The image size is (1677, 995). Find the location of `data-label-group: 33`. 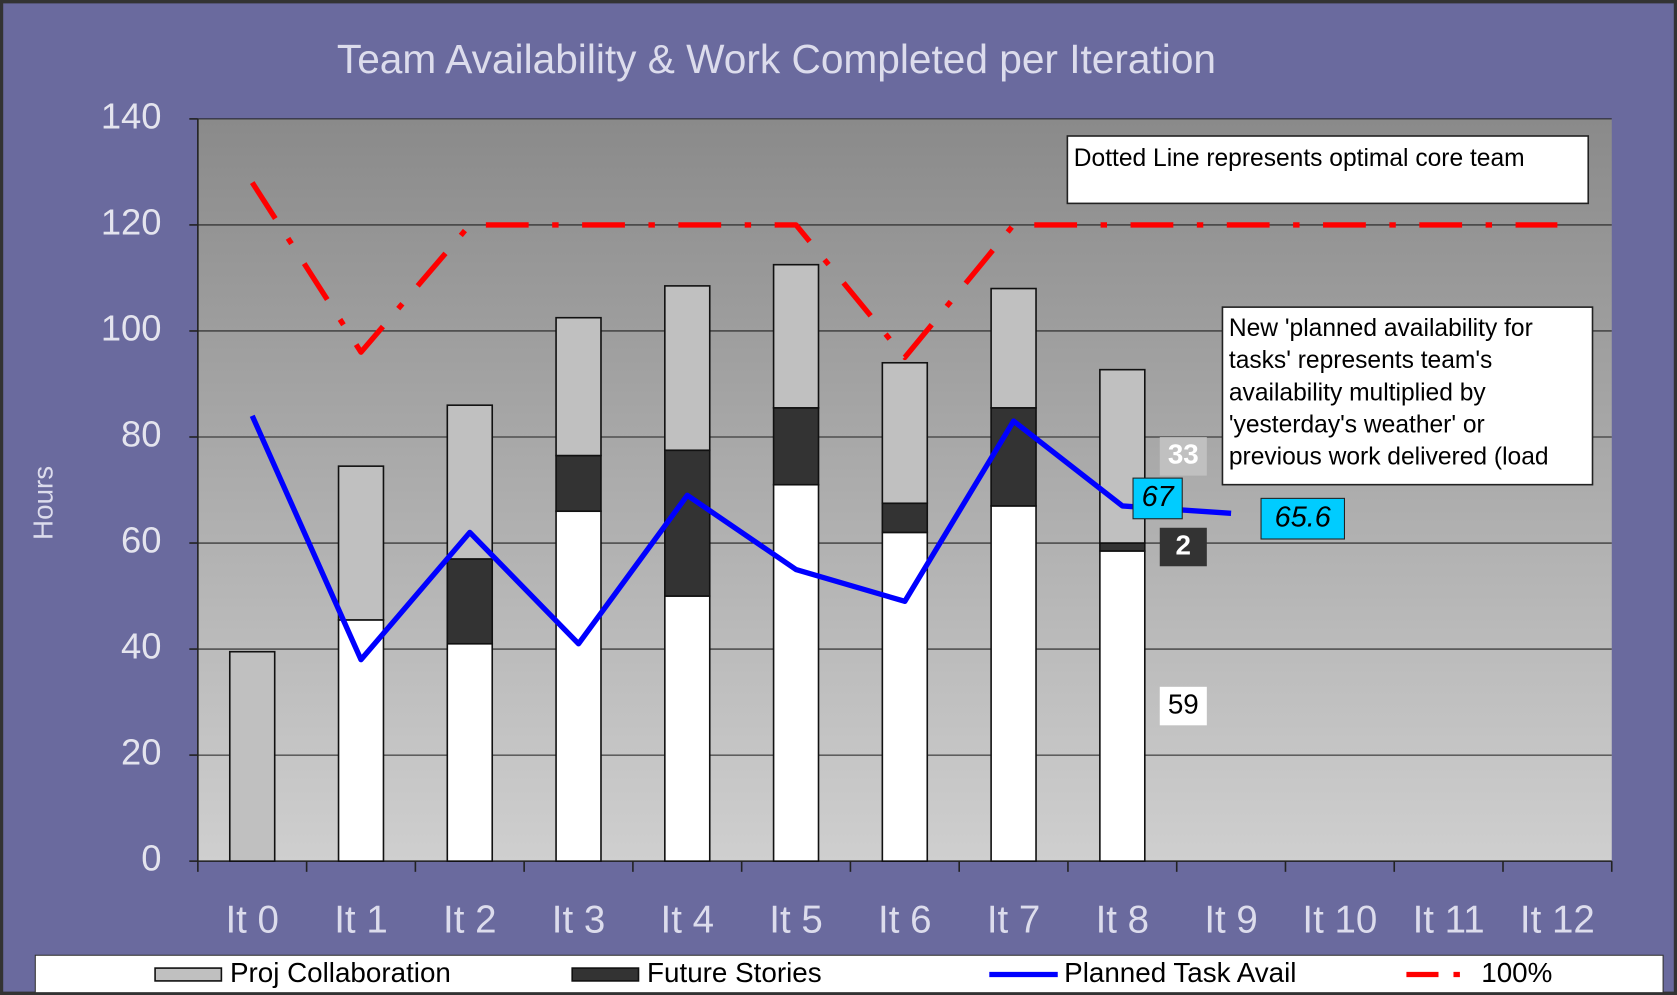

data-label-group: 33 is located at coordinates (1183, 456).